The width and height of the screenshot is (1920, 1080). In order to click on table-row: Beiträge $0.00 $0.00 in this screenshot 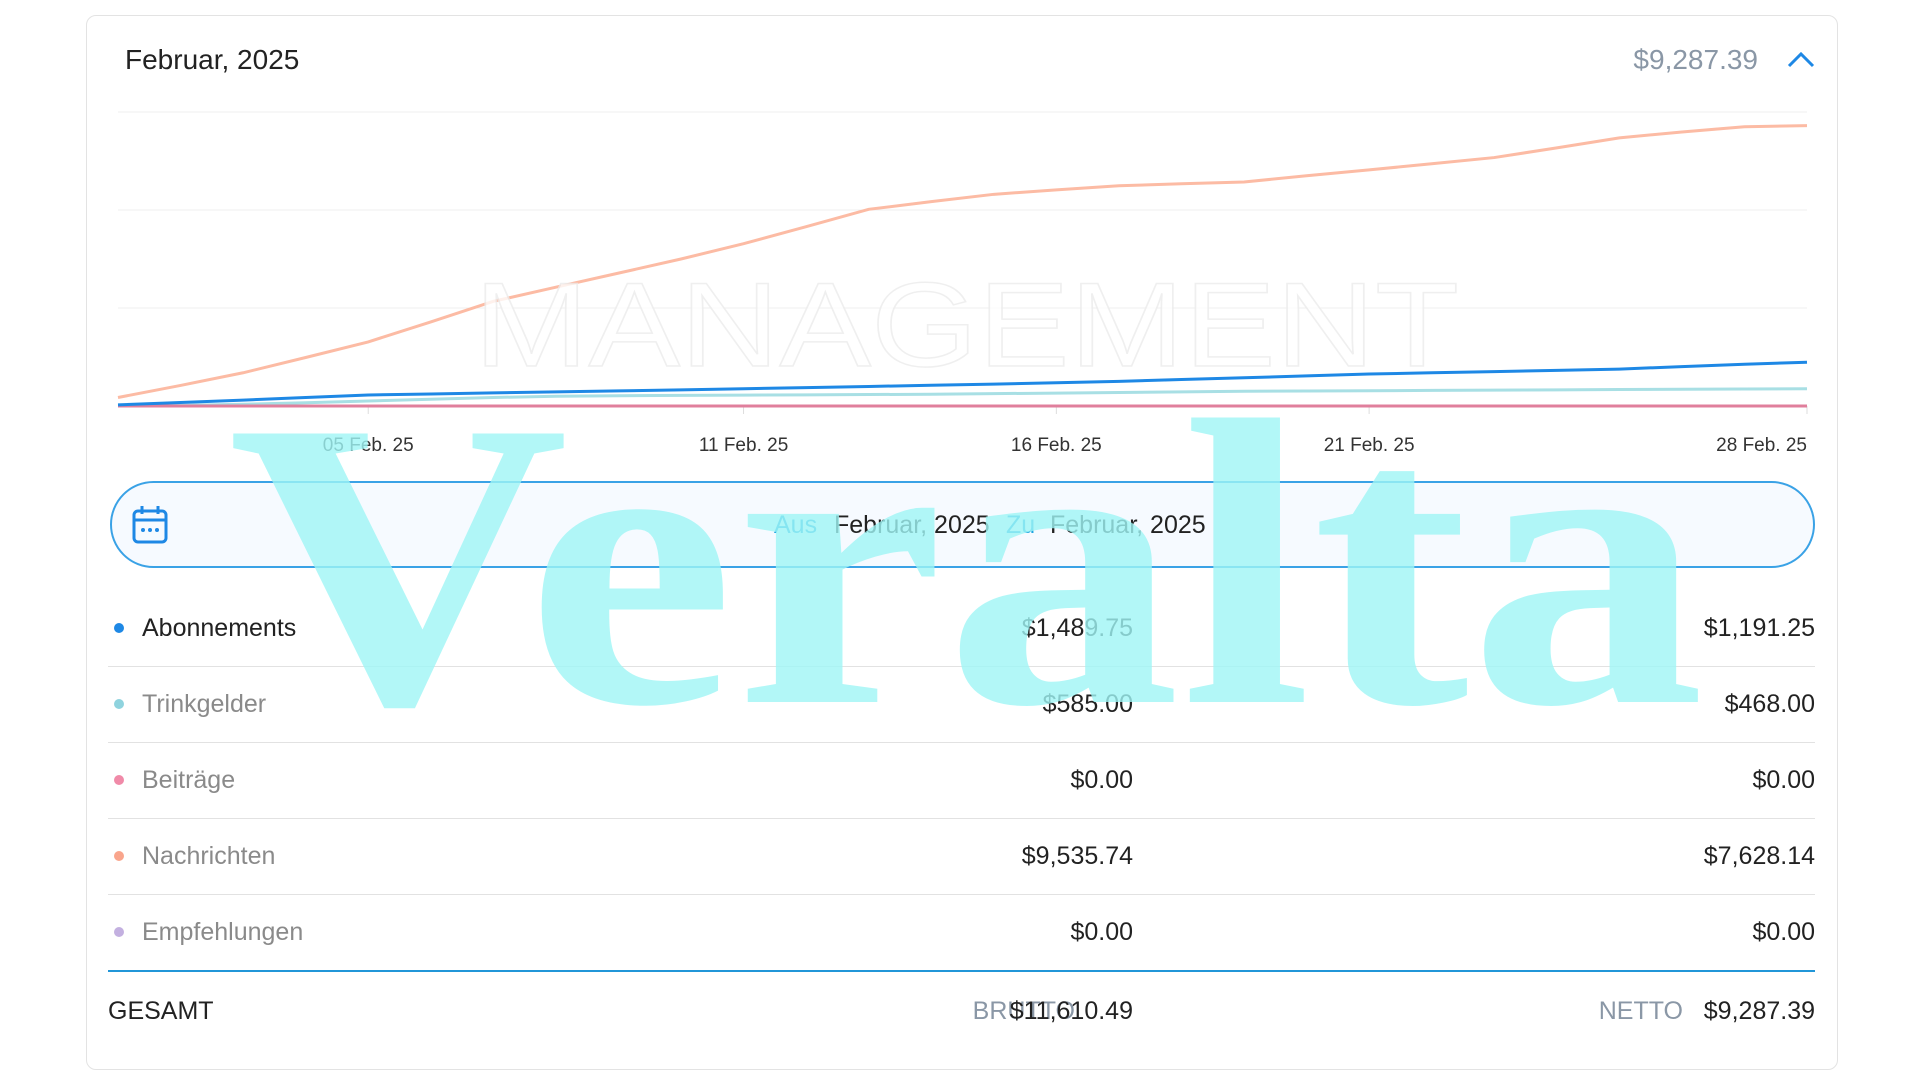, I will do `click(961, 780)`.